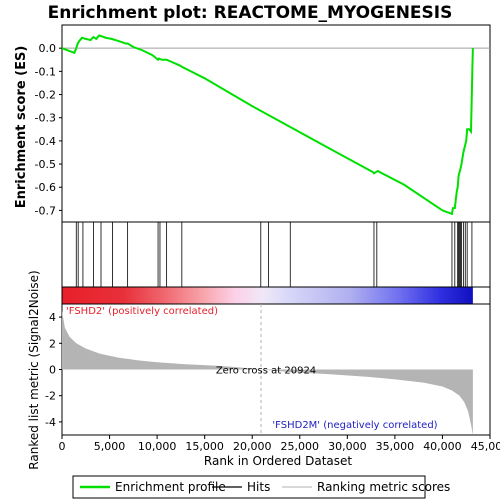  I want to click on es-y-tick-label: -0.3, so click(45, 118).